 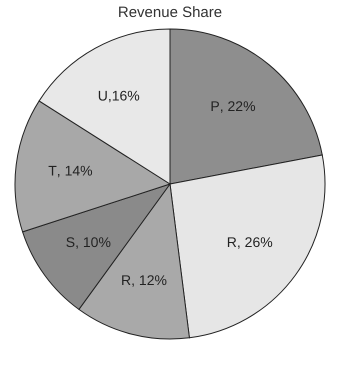 What do you see at coordinates (93, 242) in the screenshot?
I see `data-label: , 10%` at bounding box center [93, 242].